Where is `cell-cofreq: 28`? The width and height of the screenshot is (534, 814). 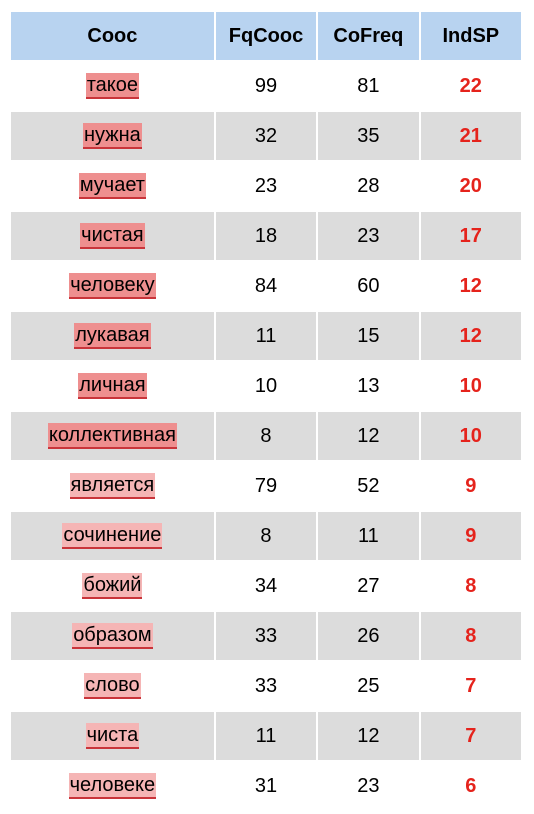 cell-cofreq: 28 is located at coordinates (368, 186).